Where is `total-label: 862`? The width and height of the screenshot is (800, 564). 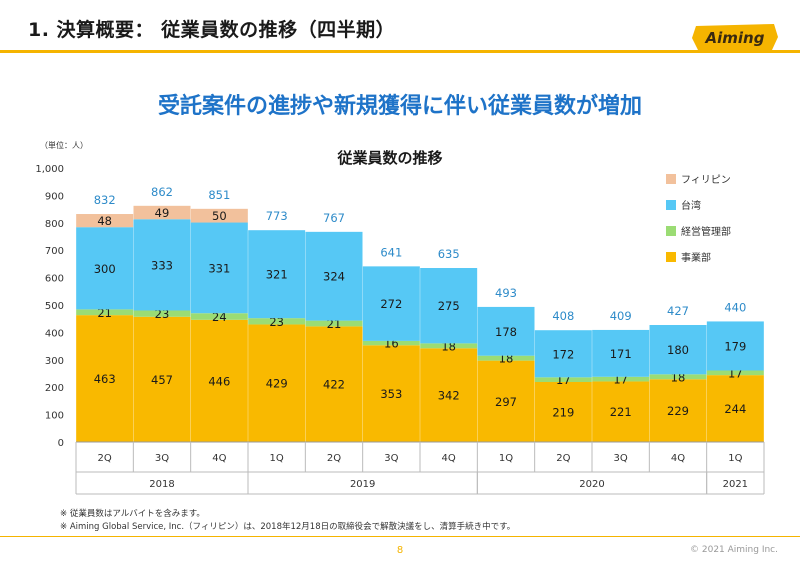
total-label: 862 is located at coordinates (162, 192).